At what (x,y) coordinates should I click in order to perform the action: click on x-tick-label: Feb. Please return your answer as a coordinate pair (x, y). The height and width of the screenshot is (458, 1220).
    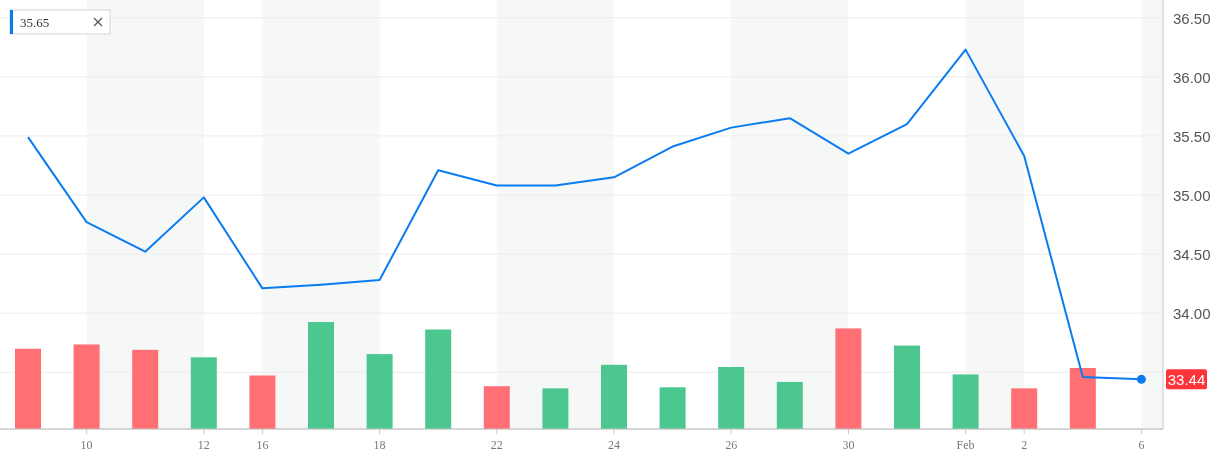
    Looking at the image, I should click on (965, 445).